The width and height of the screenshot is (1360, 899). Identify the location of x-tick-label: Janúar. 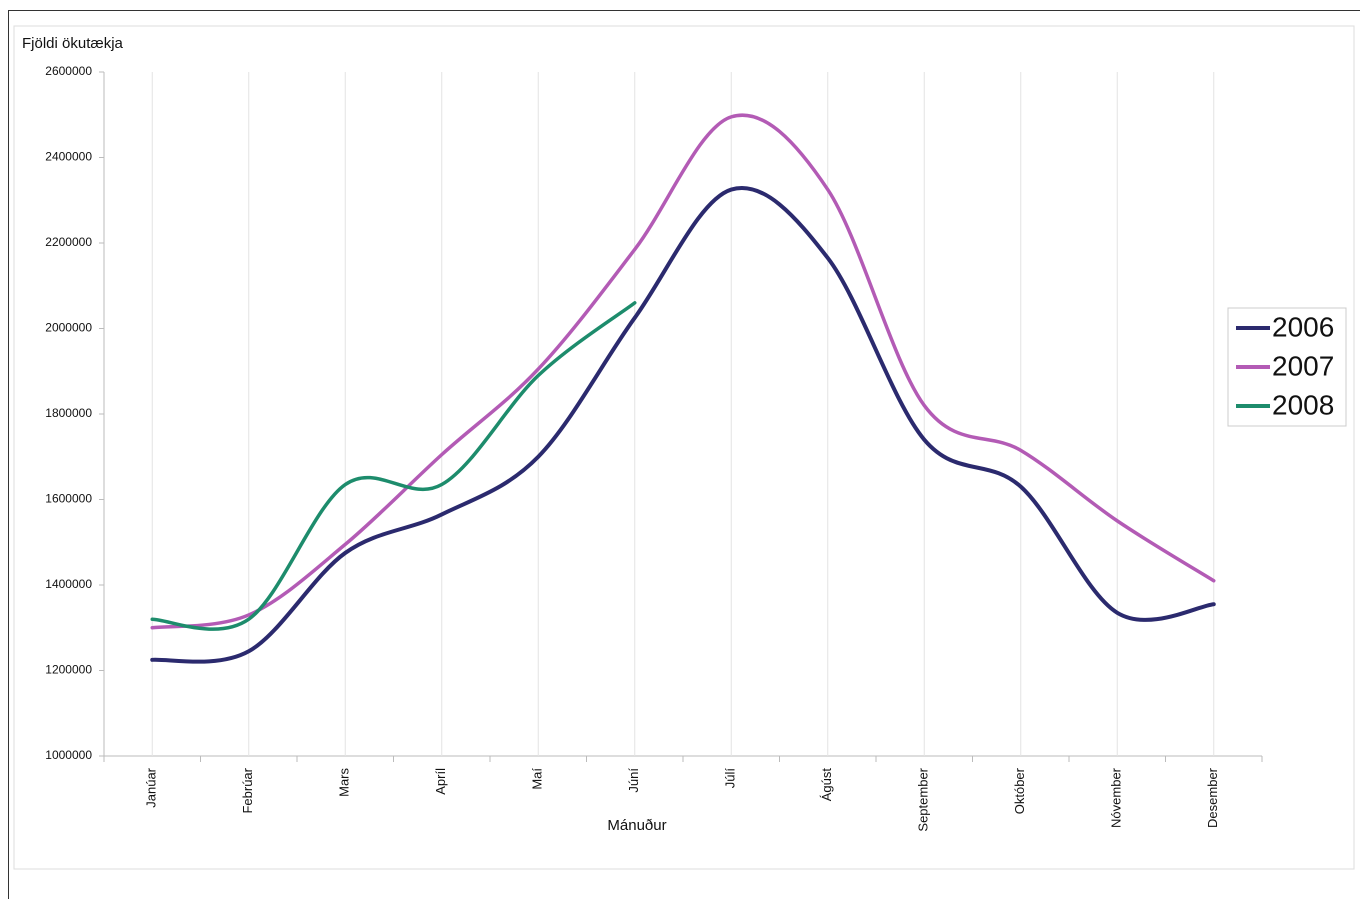
(151, 787).